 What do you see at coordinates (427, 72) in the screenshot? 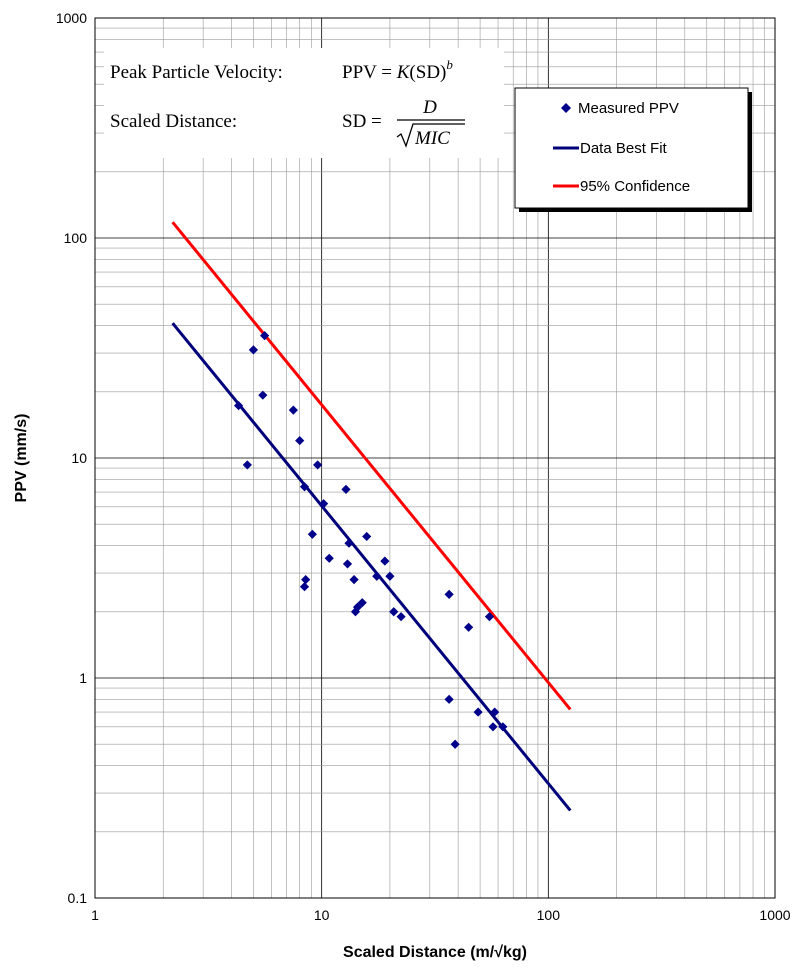
I see `ppv-formula-rest: (SD)` at bounding box center [427, 72].